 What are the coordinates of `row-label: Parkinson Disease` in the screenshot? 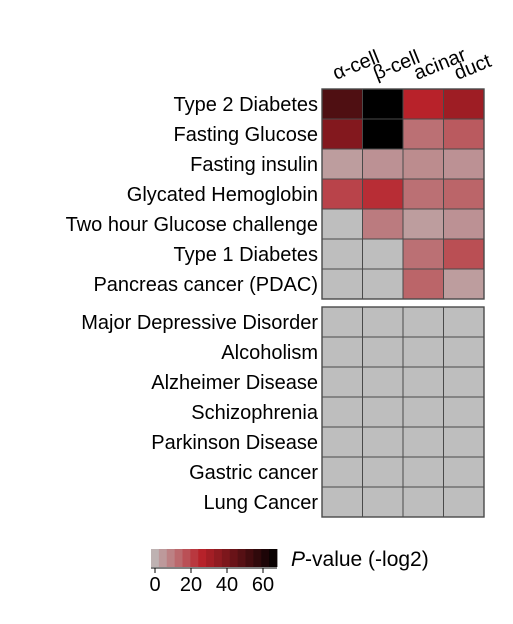 It's located at (234, 443).